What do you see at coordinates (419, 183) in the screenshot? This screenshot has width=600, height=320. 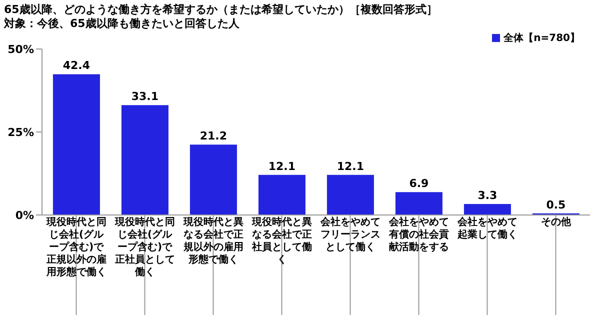 I see `data-label: 6.9` at bounding box center [419, 183].